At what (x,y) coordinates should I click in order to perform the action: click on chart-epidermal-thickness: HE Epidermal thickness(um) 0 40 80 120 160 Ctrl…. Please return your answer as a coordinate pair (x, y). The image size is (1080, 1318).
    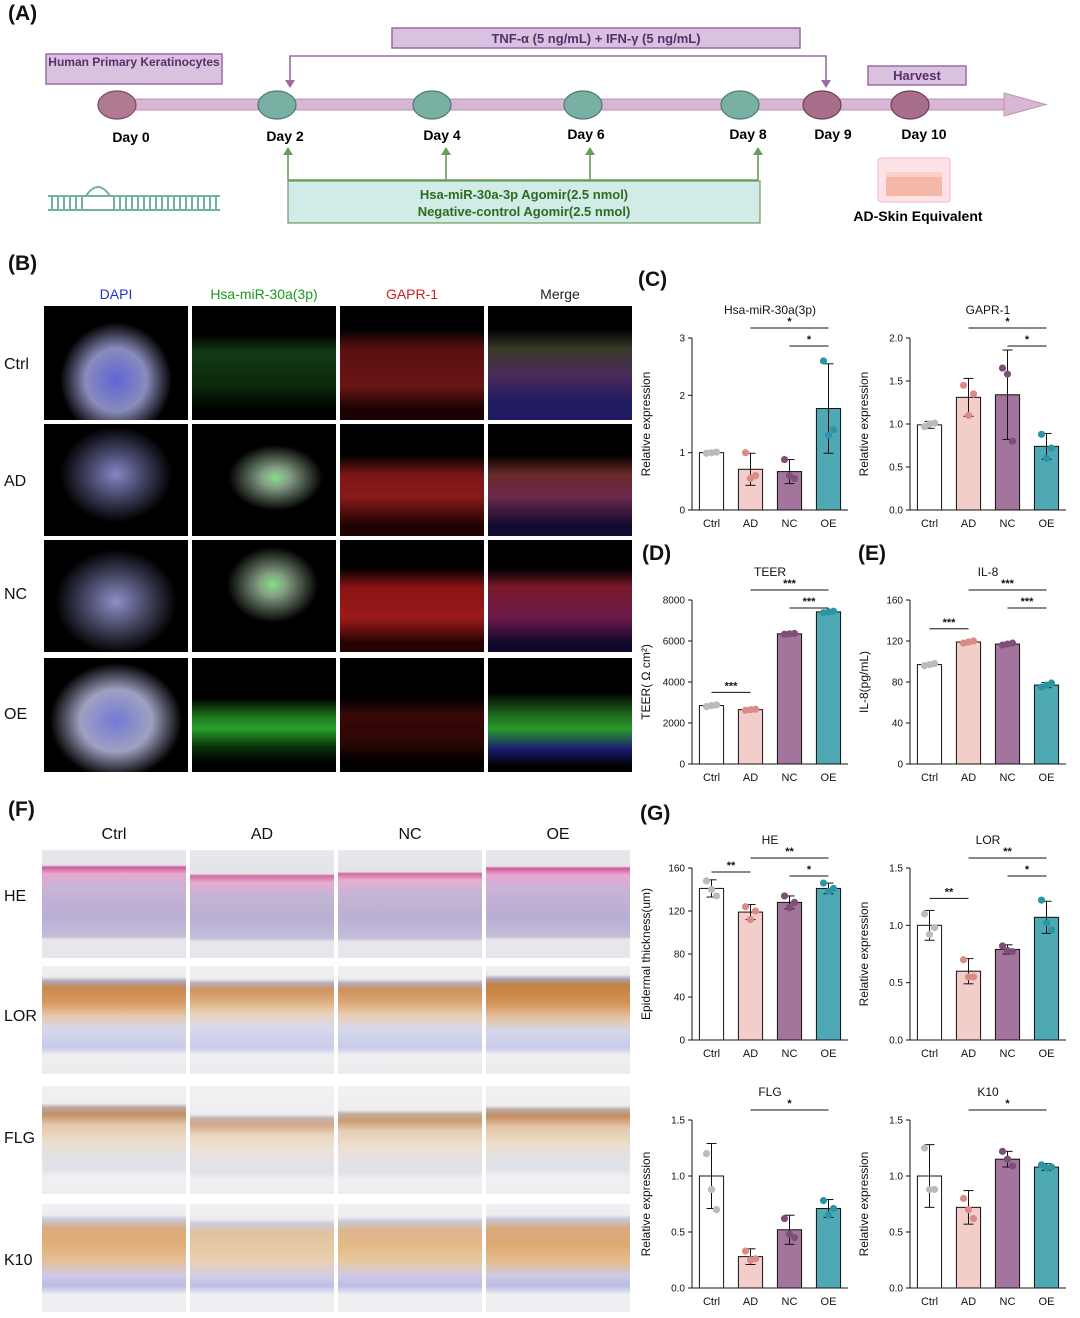
    Looking at the image, I should click on (743, 946).